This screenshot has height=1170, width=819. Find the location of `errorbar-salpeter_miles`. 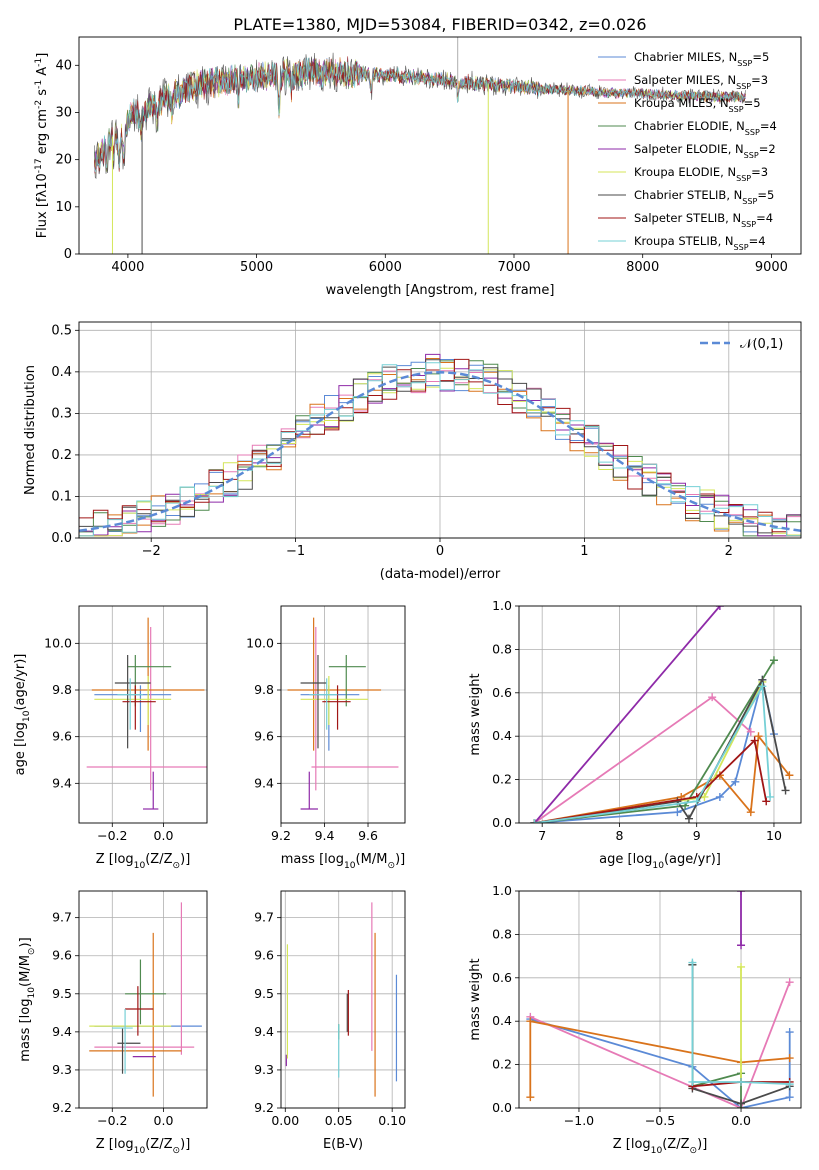

errorbar-salpeter_miles is located at coordinates (146, 709).